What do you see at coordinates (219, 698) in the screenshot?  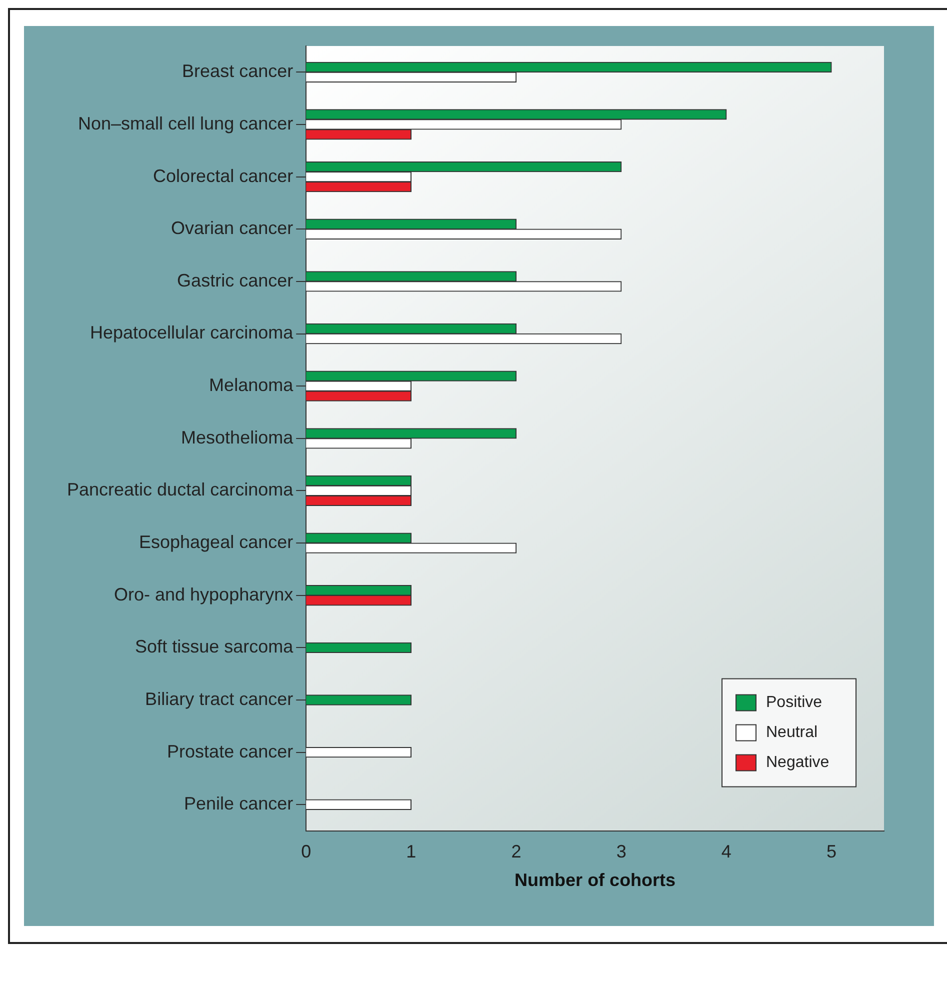 I see `y-tick-label: Biliary tract cancer` at bounding box center [219, 698].